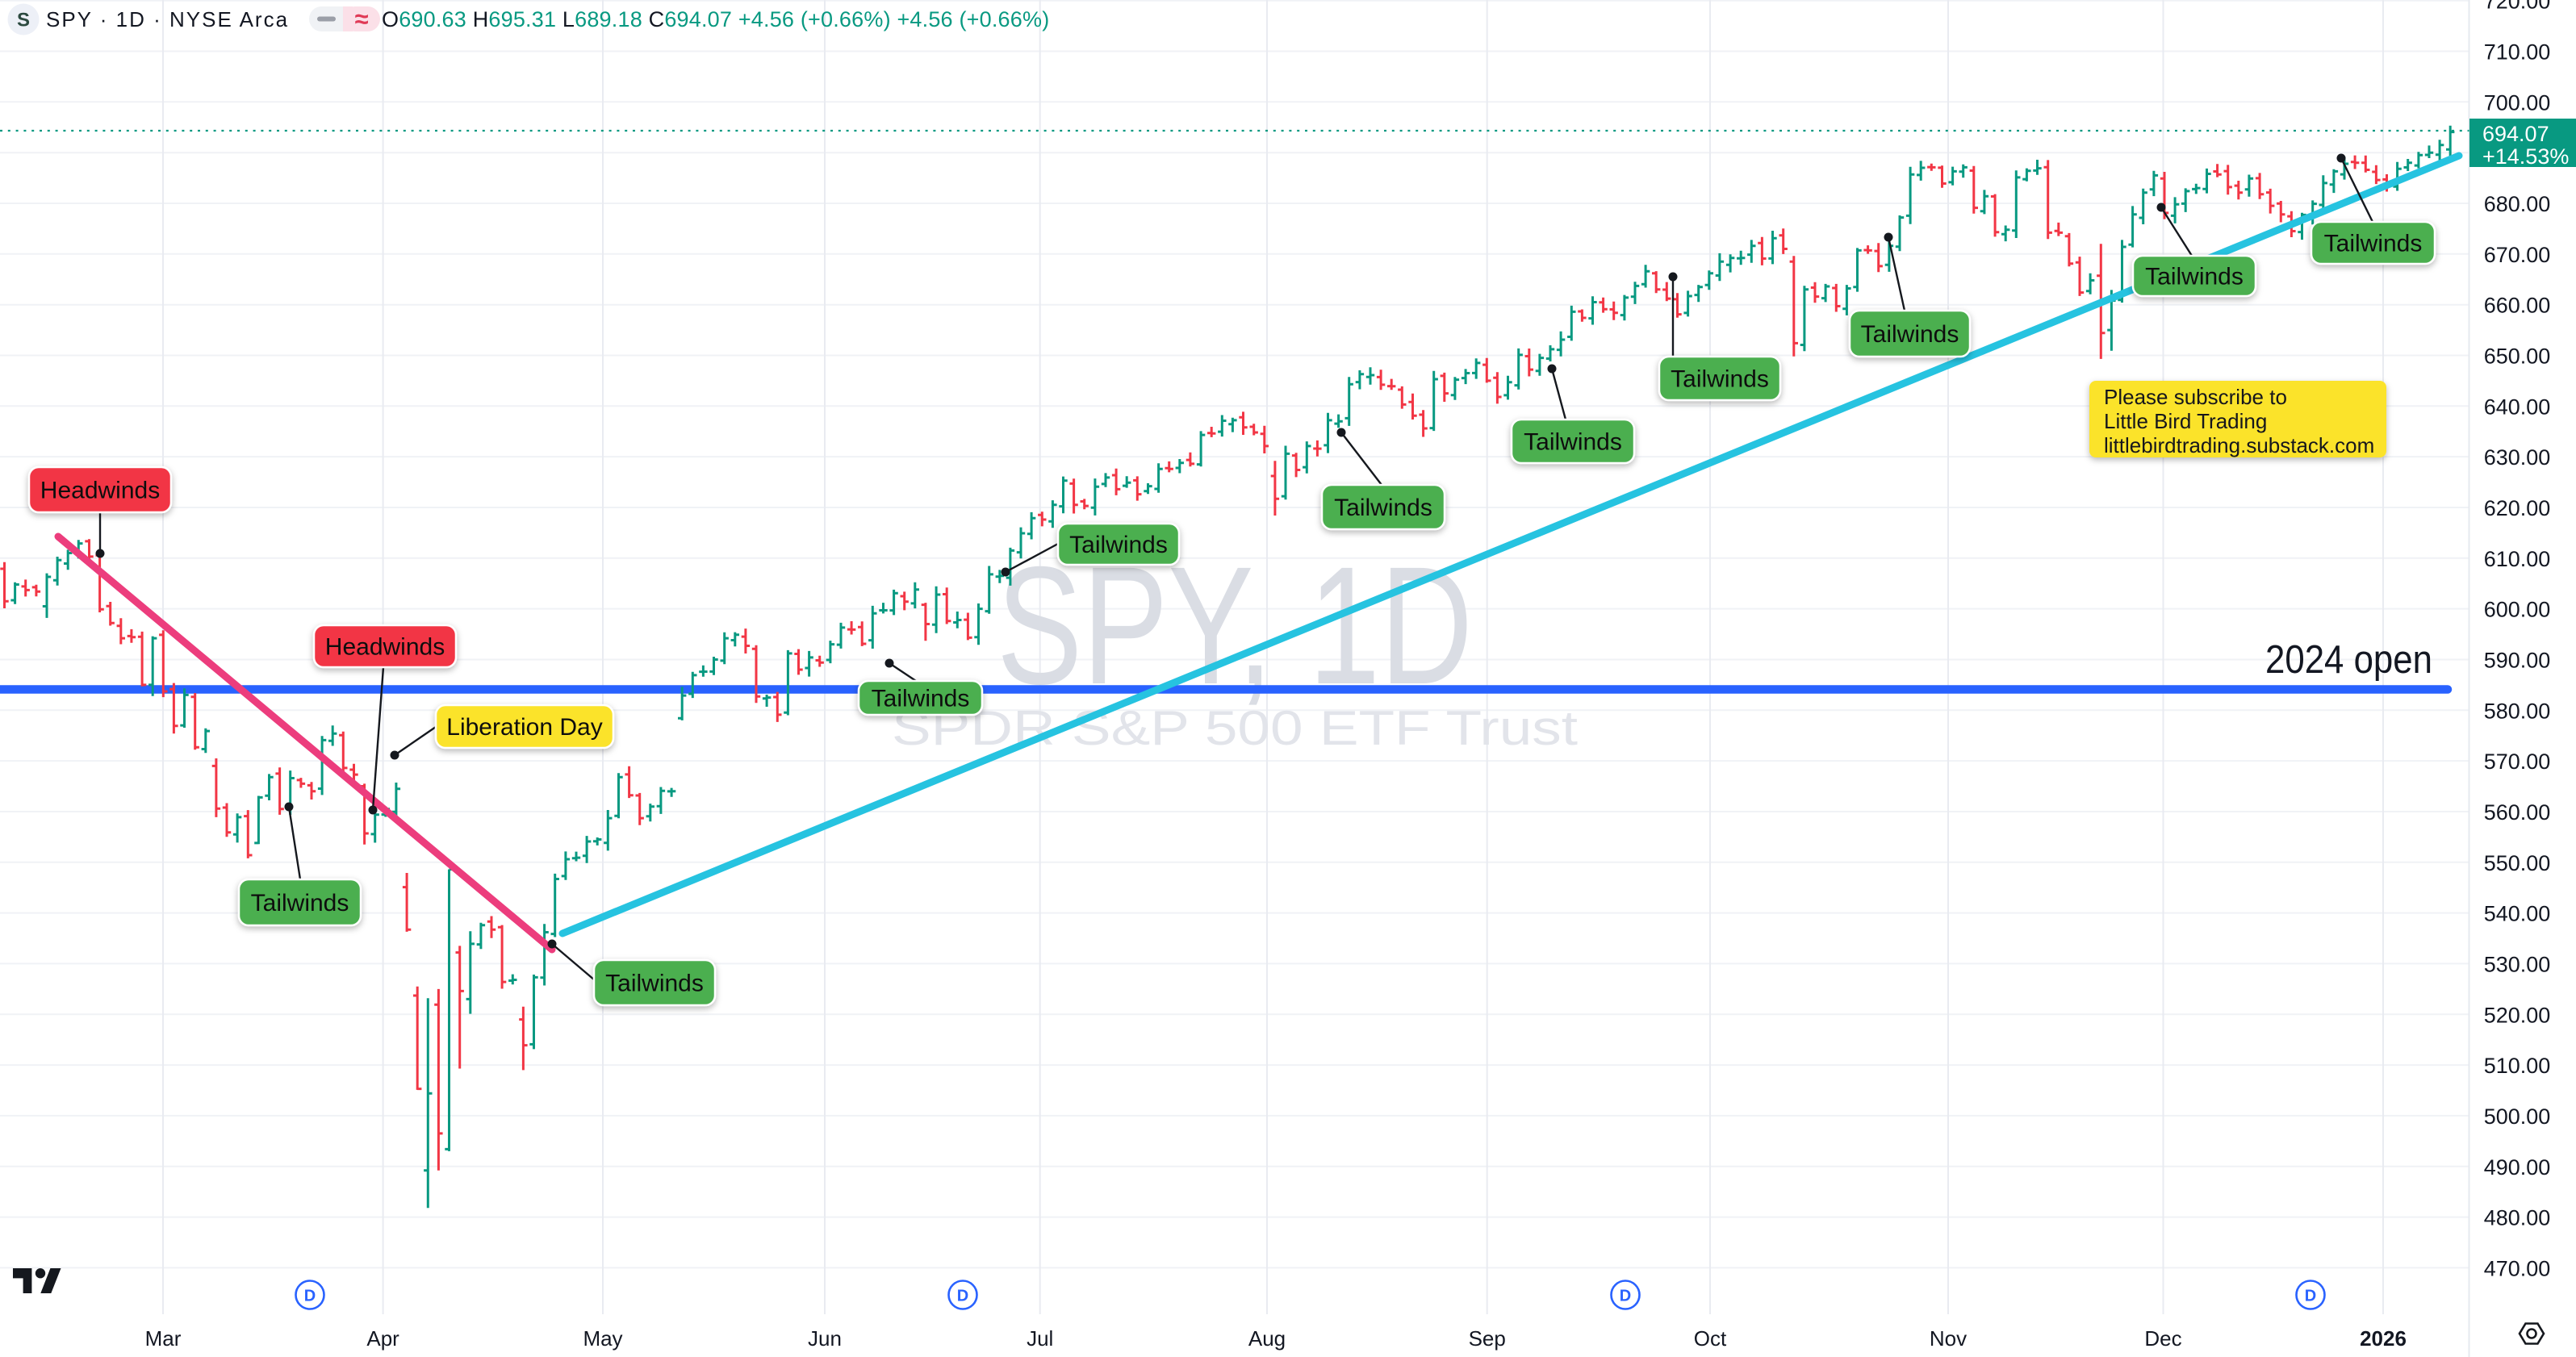  Describe the element at coordinates (1487, 1338) in the screenshot. I see `svg-text: Sep` at that location.